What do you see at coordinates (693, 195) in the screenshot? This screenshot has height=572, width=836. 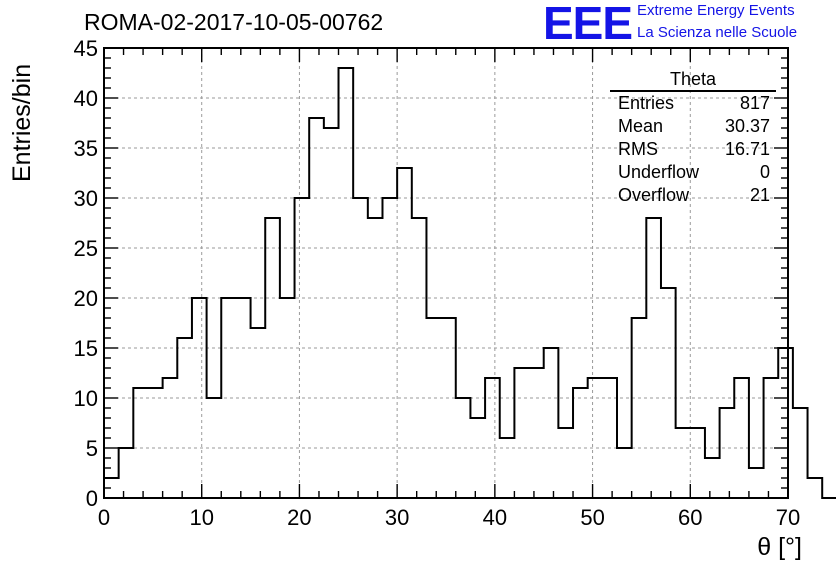 I see `stats-row-overflow: Overflow 21` at bounding box center [693, 195].